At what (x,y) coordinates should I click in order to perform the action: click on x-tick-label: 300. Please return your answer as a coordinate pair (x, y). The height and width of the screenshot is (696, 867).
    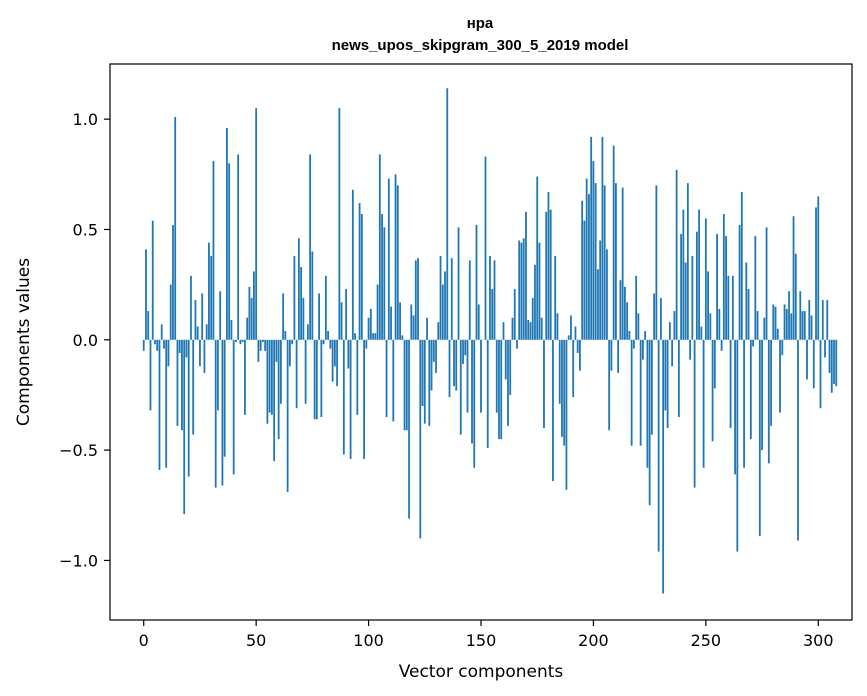
    Looking at the image, I should click on (818, 640).